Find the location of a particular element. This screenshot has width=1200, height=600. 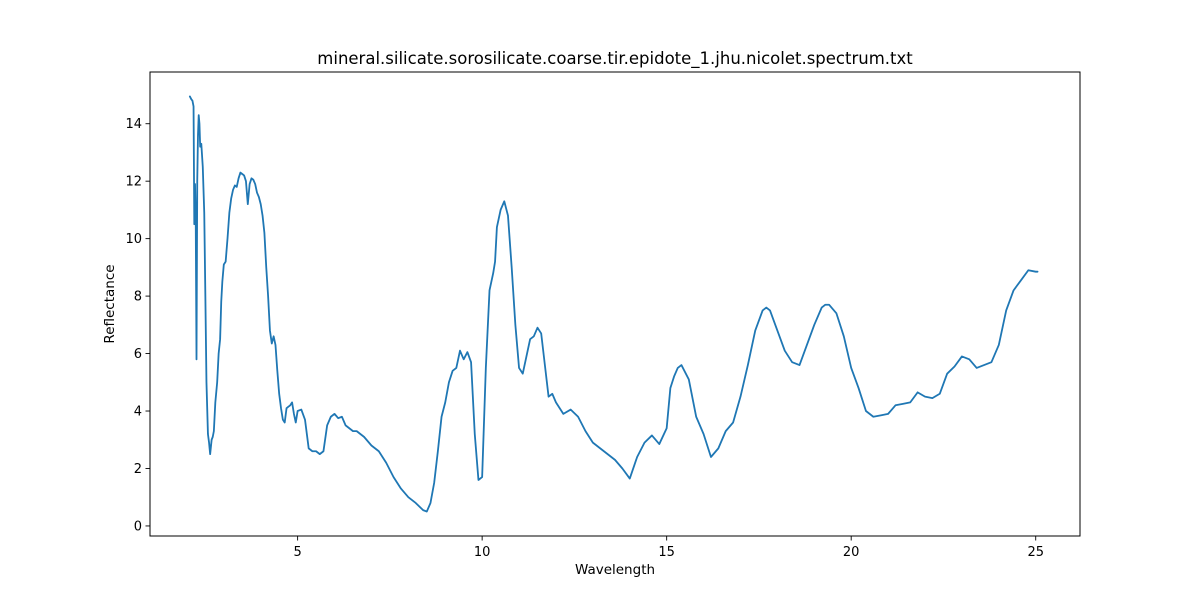

y-axis-label: Reflectance is located at coordinates (110, 303).